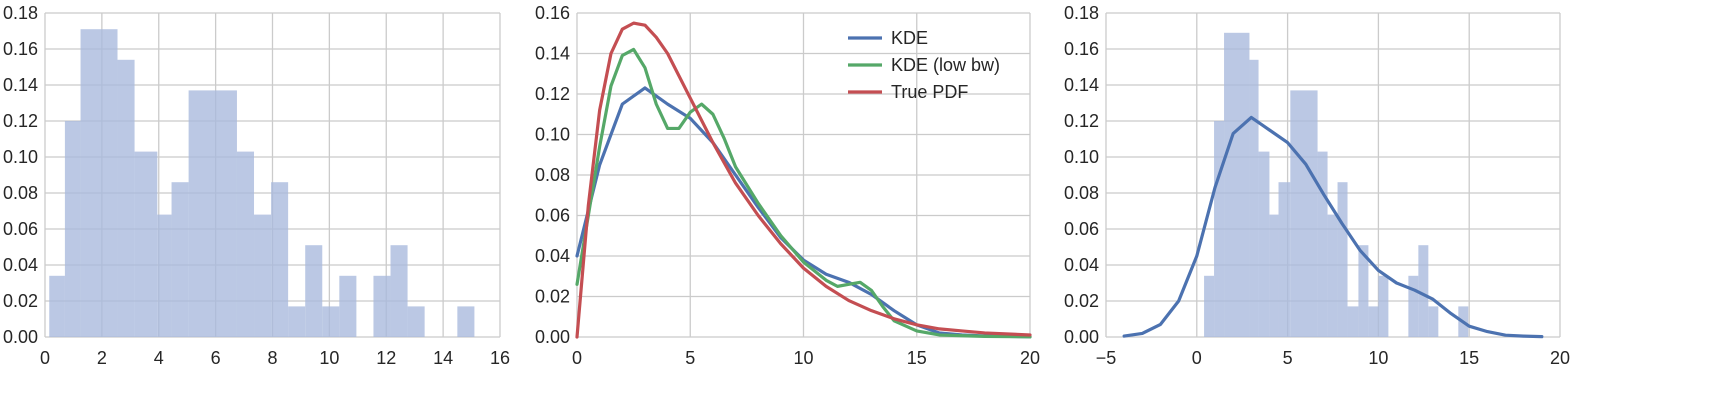 The height and width of the screenshot is (400, 1725). Describe the element at coordinates (216, 358) in the screenshot. I see `x-tick-label: 6` at that location.